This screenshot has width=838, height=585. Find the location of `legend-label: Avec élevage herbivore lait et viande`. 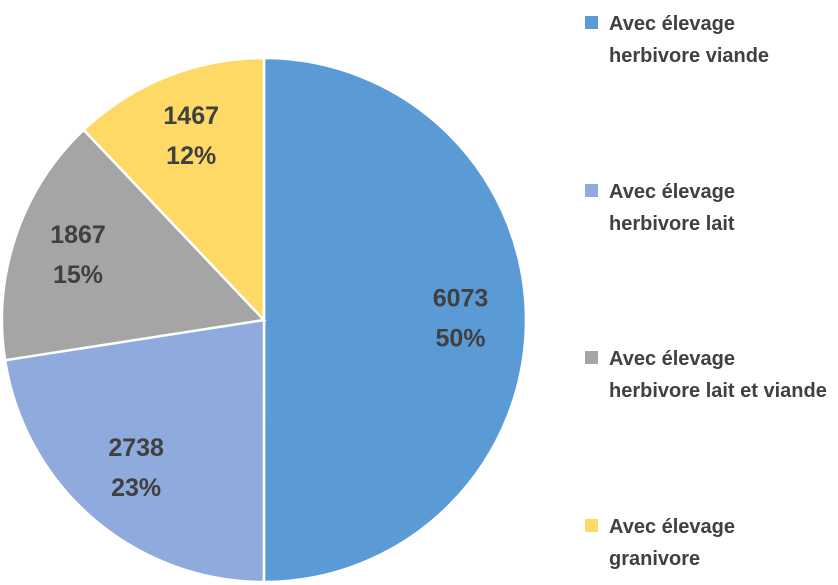

legend-label: Avec élevage herbivore lait et viande is located at coordinates (718, 375).